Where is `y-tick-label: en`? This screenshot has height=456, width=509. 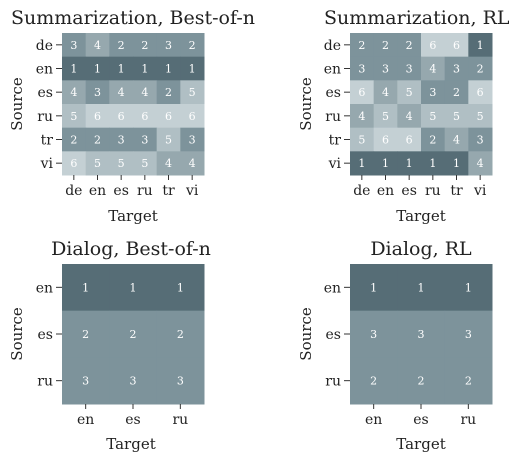 y-tick-label: en is located at coordinates (332, 288).